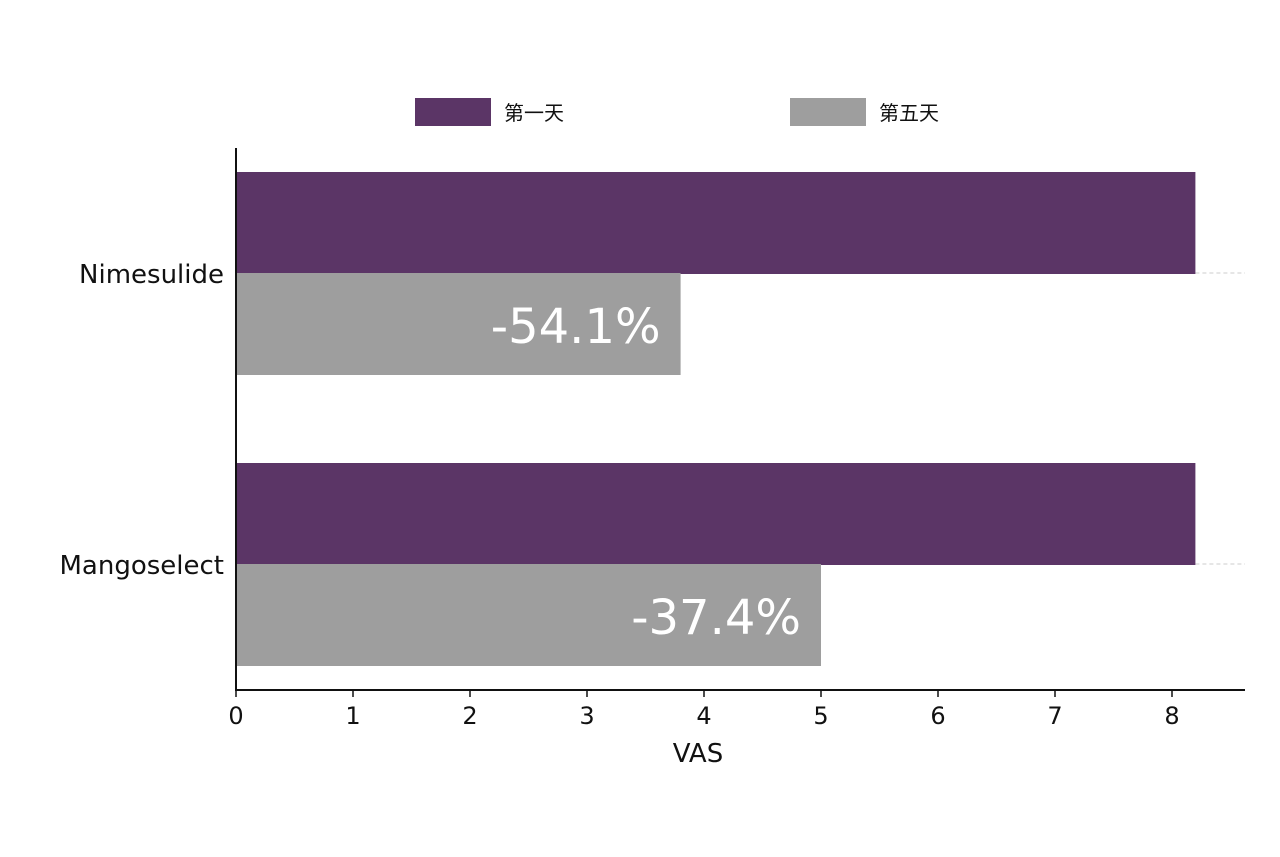 Image resolution: width=1280 pixels, height=857 pixels. I want to click on x-tick-label: 4, so click(703, 716).